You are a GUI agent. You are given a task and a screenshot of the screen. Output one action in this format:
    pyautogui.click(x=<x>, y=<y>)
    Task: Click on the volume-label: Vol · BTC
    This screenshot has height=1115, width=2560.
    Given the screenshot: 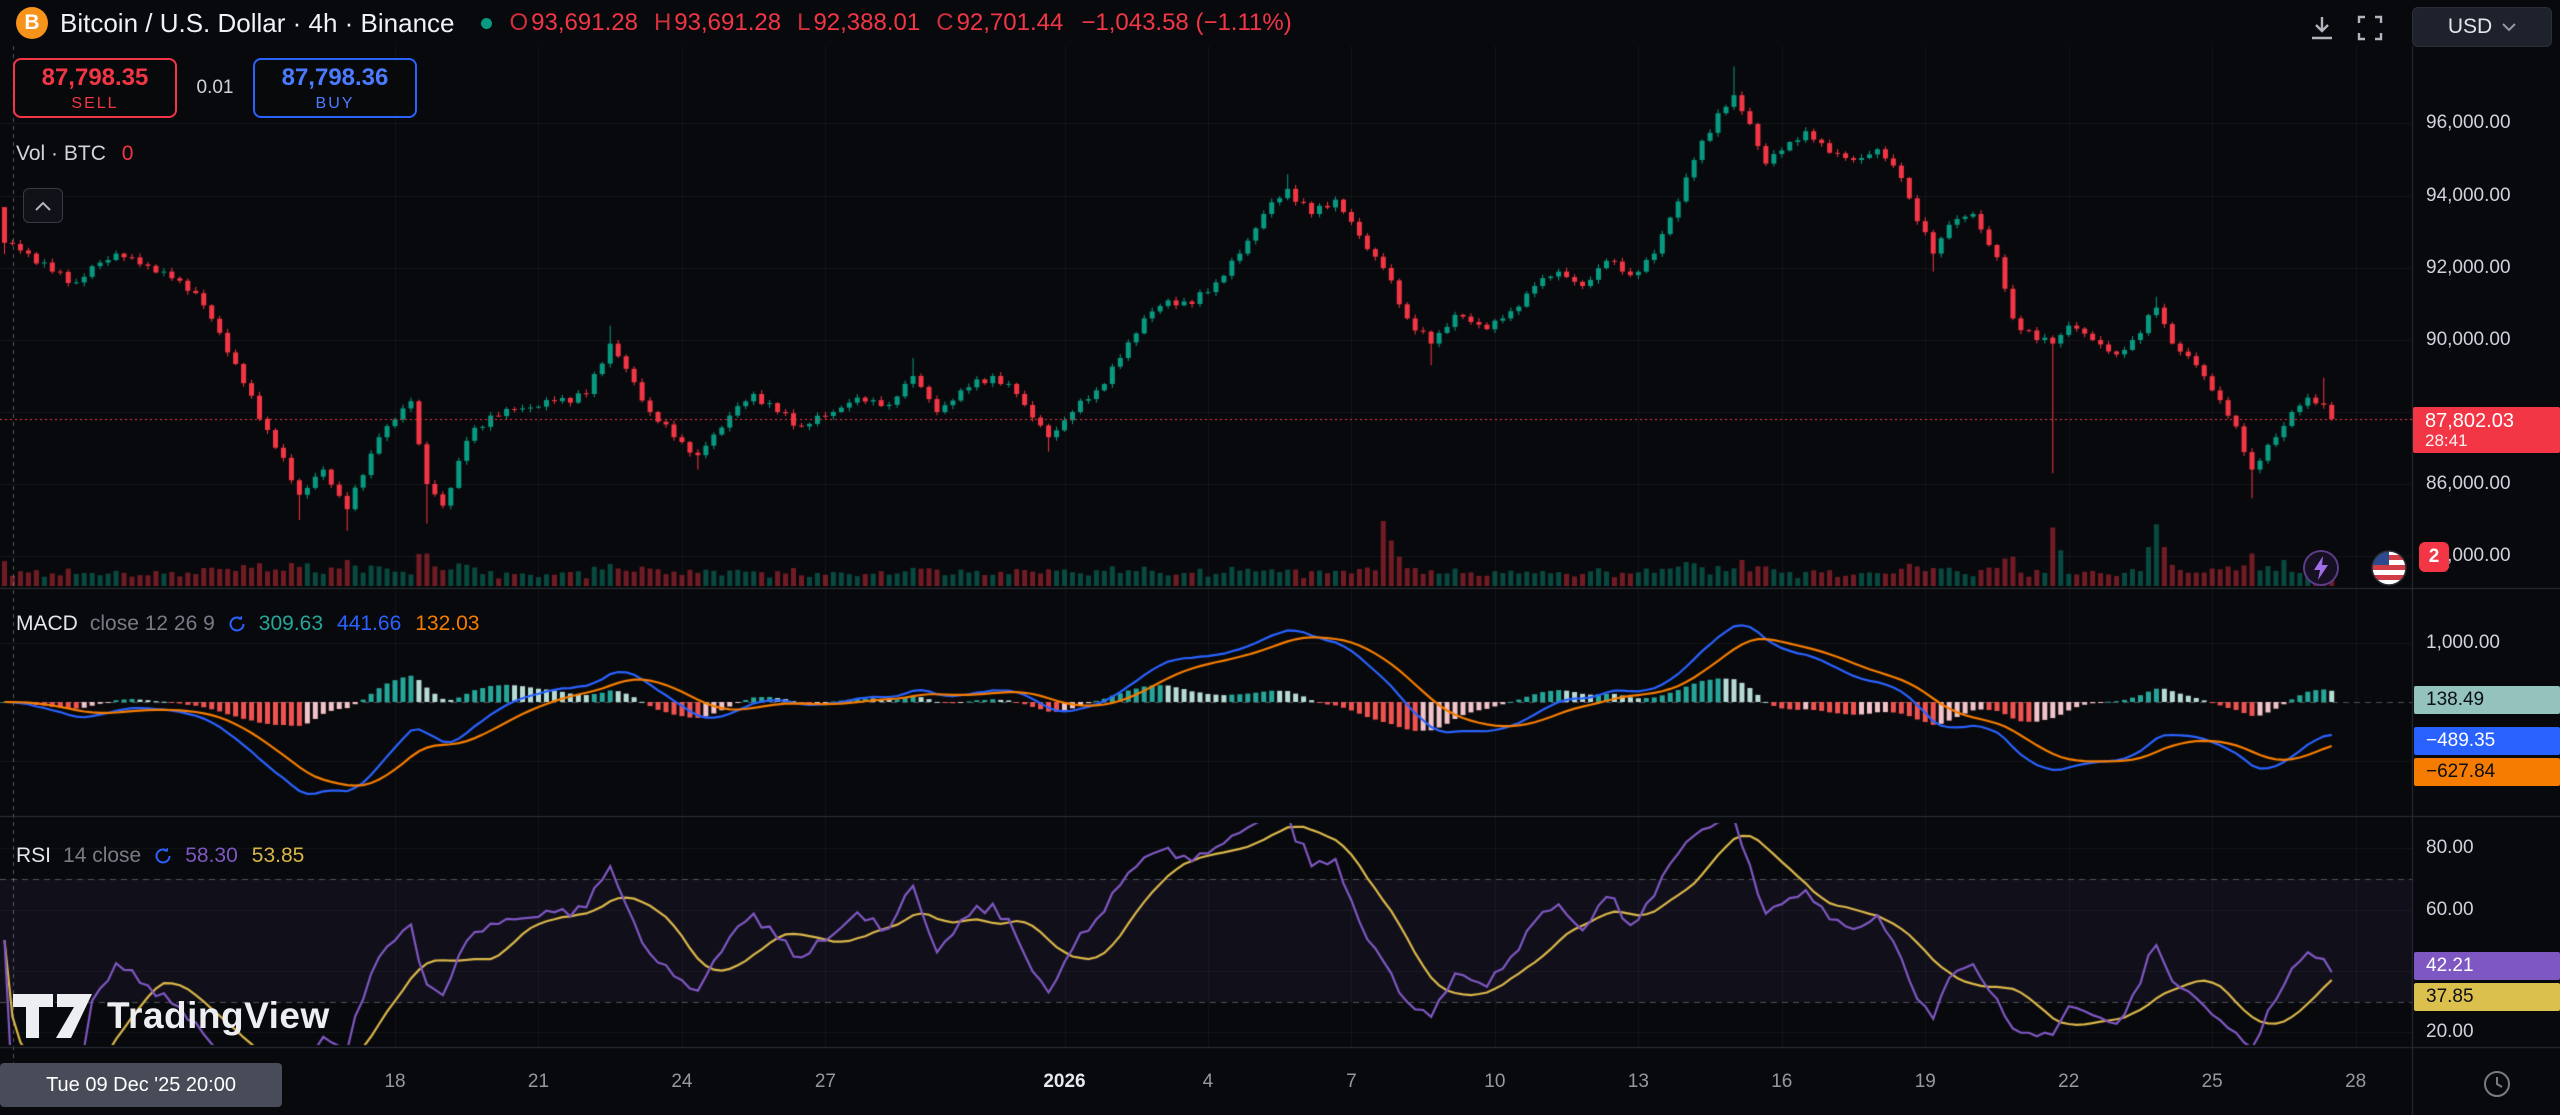 What is the action you would take?
    pyautogui.click(x=61, y=153)
    